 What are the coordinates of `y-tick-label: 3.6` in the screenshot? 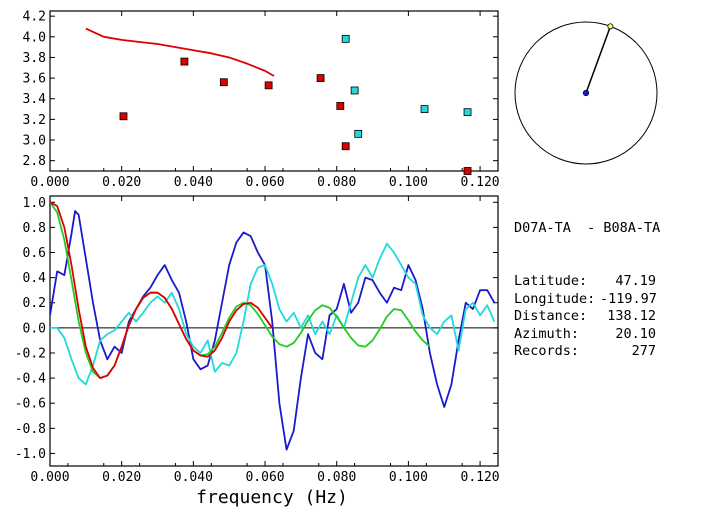 It's located at (34, 79).